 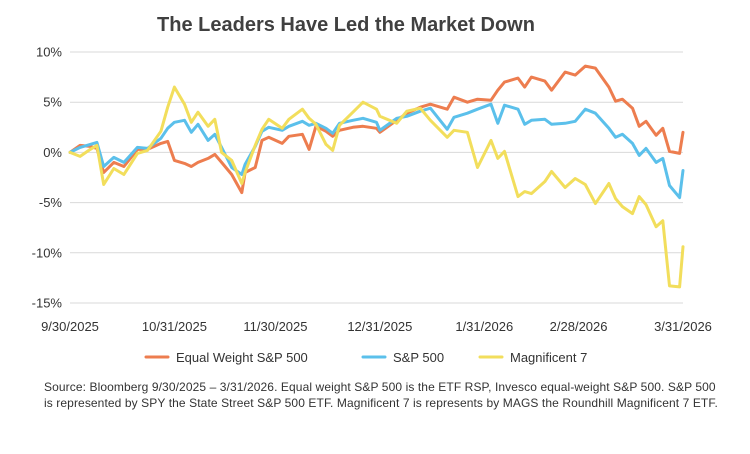 I want to click on x-tick-label: 10/31/2025, so click(x=174, y=326).